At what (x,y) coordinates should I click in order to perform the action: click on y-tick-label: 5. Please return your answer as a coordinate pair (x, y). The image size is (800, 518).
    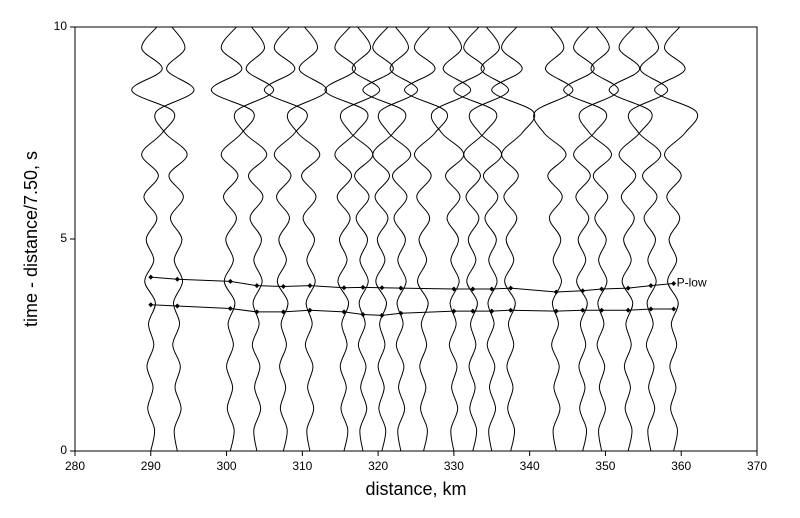
    Looking at the image, I should click on (63, 238).